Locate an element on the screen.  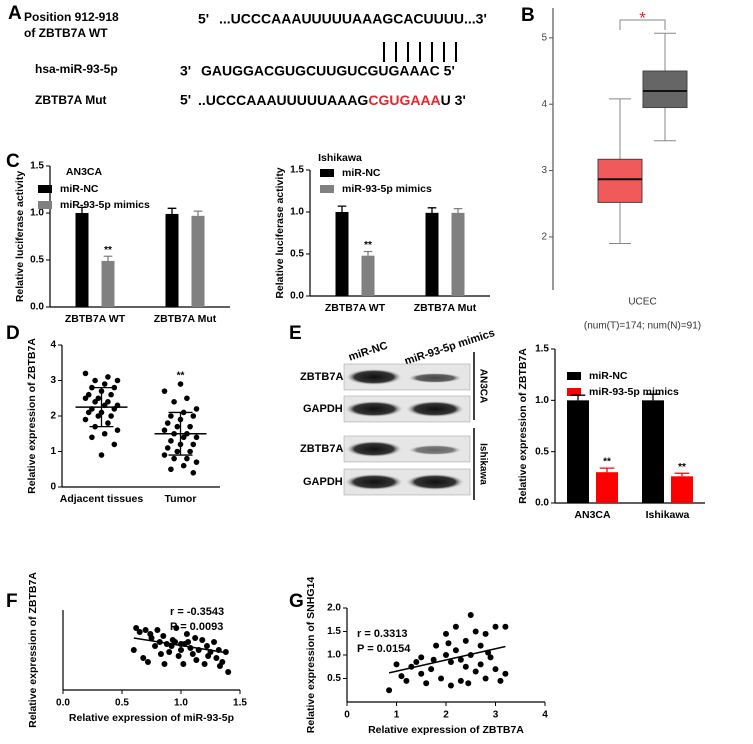
y-axis-label: Relative luciferase activity is located at coordinates (280, 232).